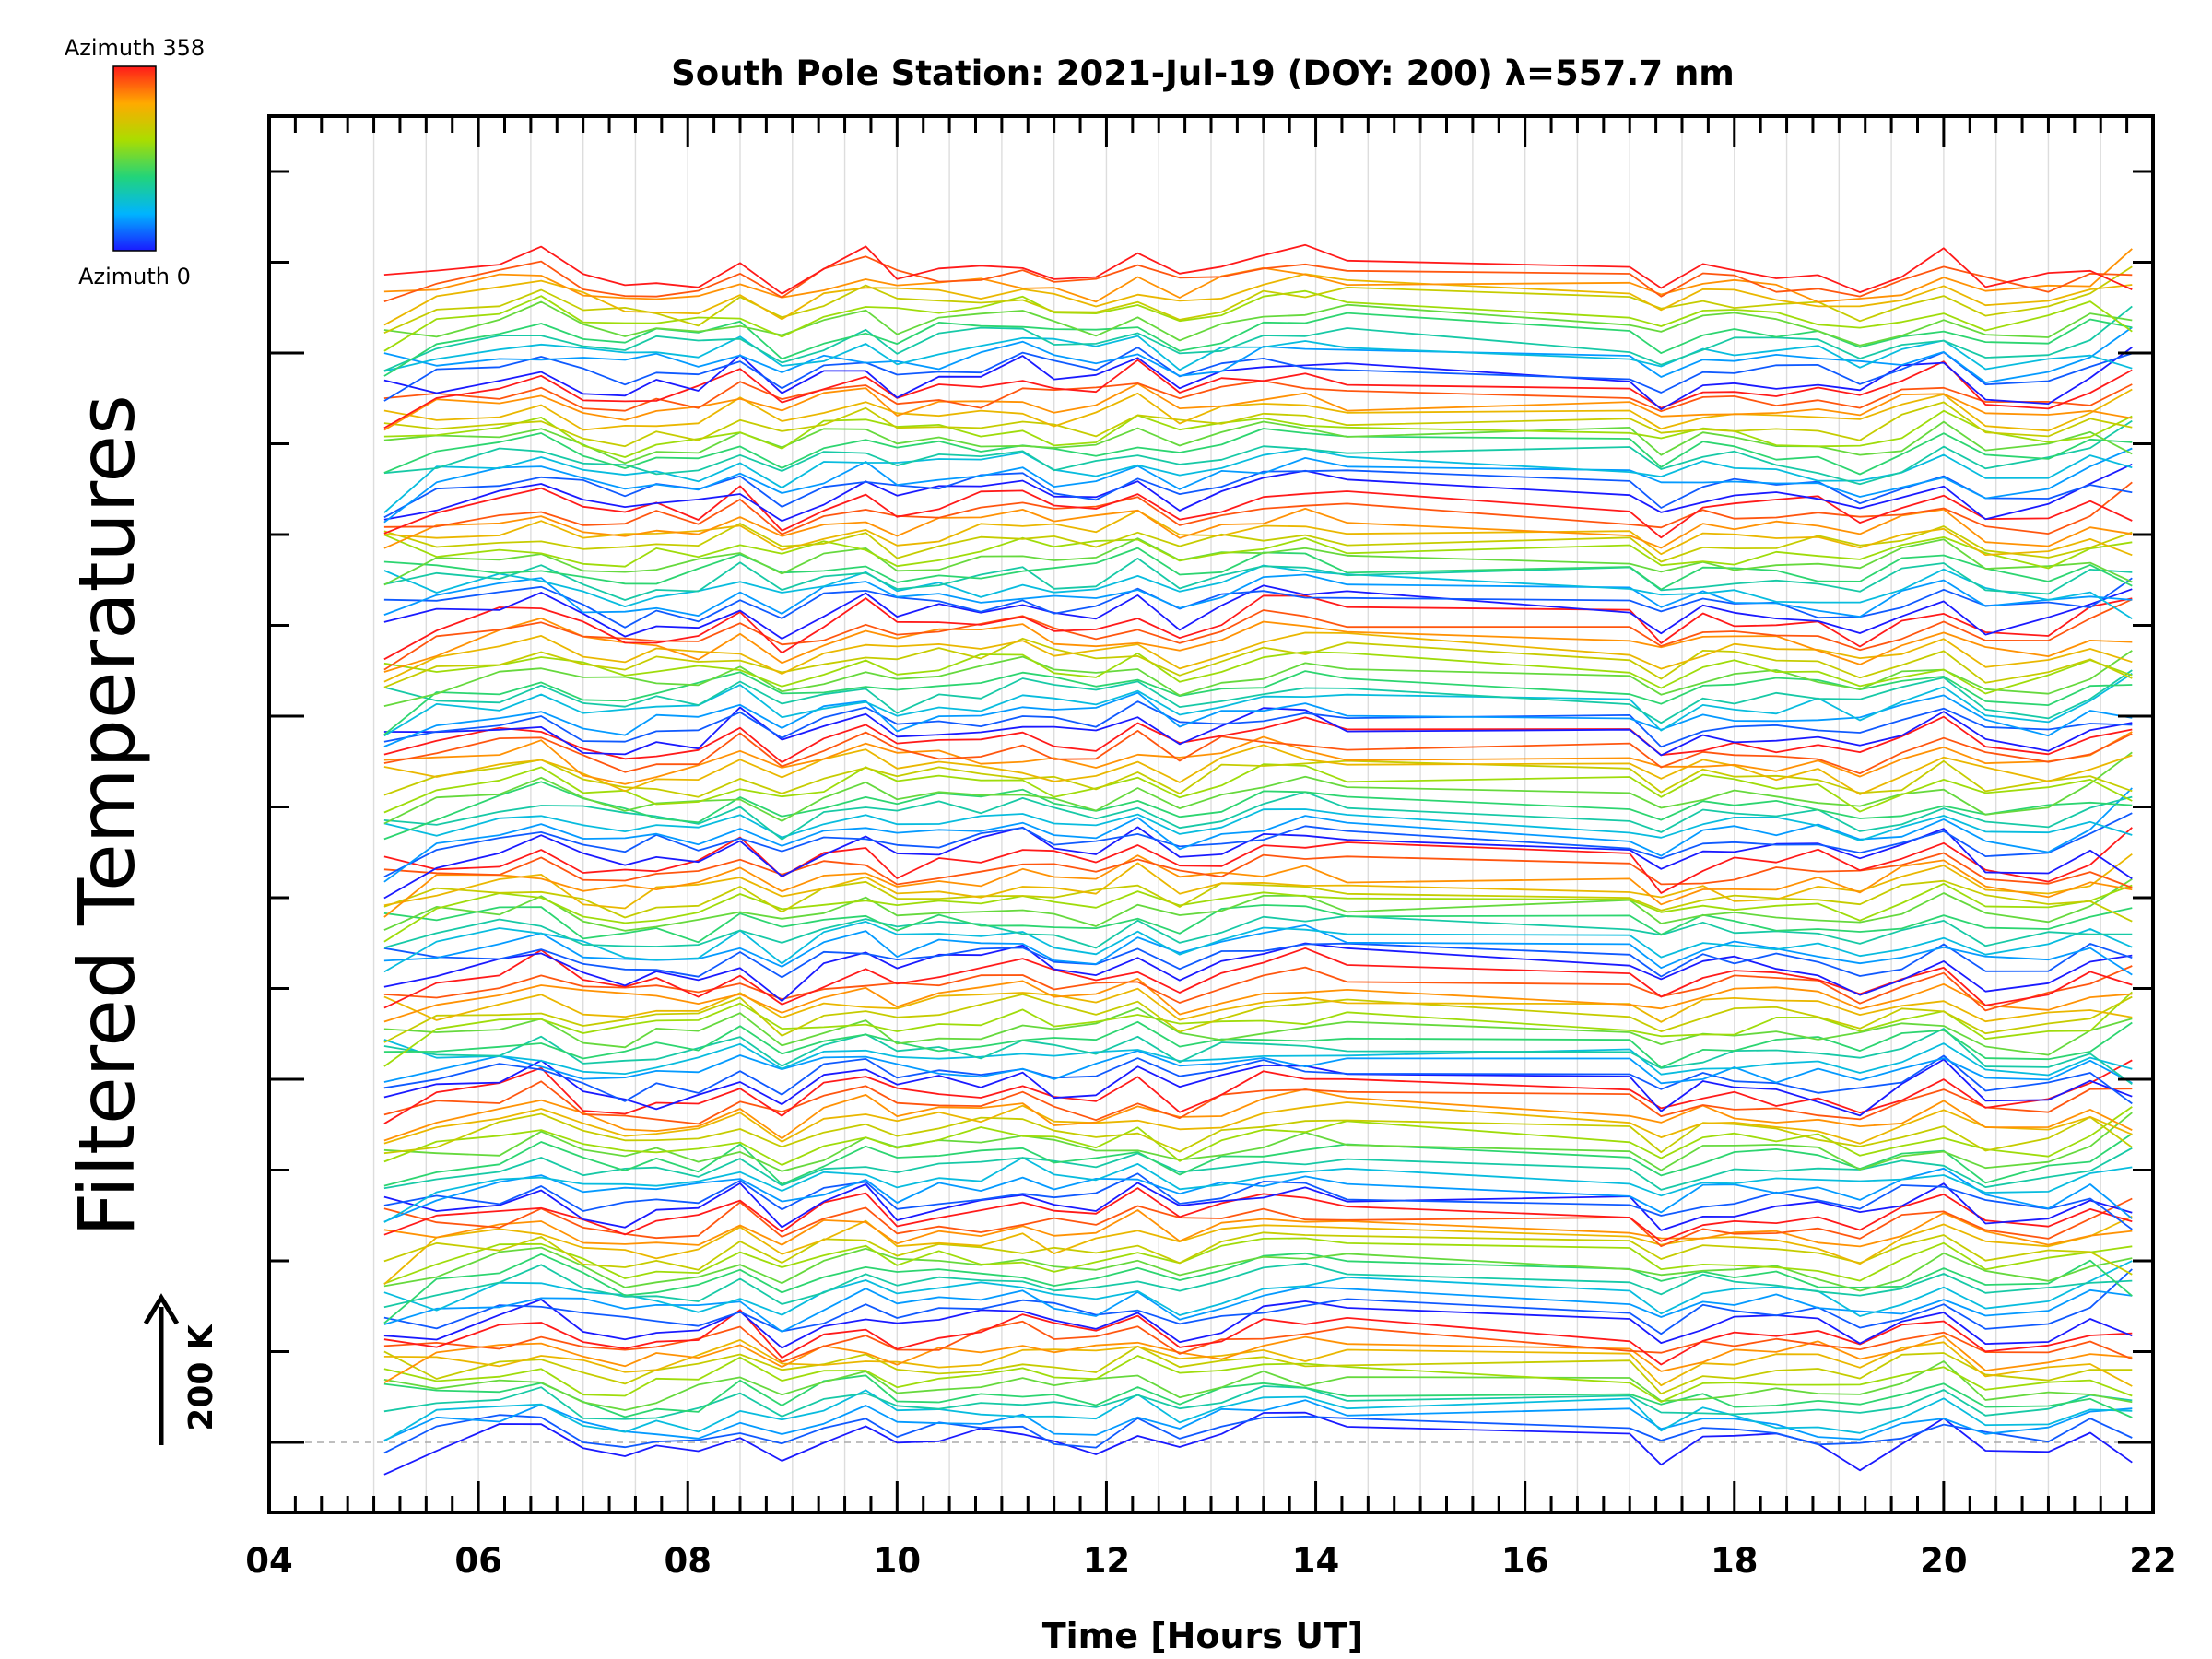 This screenshot has height=1659, width=2212. Describe the element at coordinates (898, 1561) in the screenshot. I see `x-tick-label: 10` at that location.